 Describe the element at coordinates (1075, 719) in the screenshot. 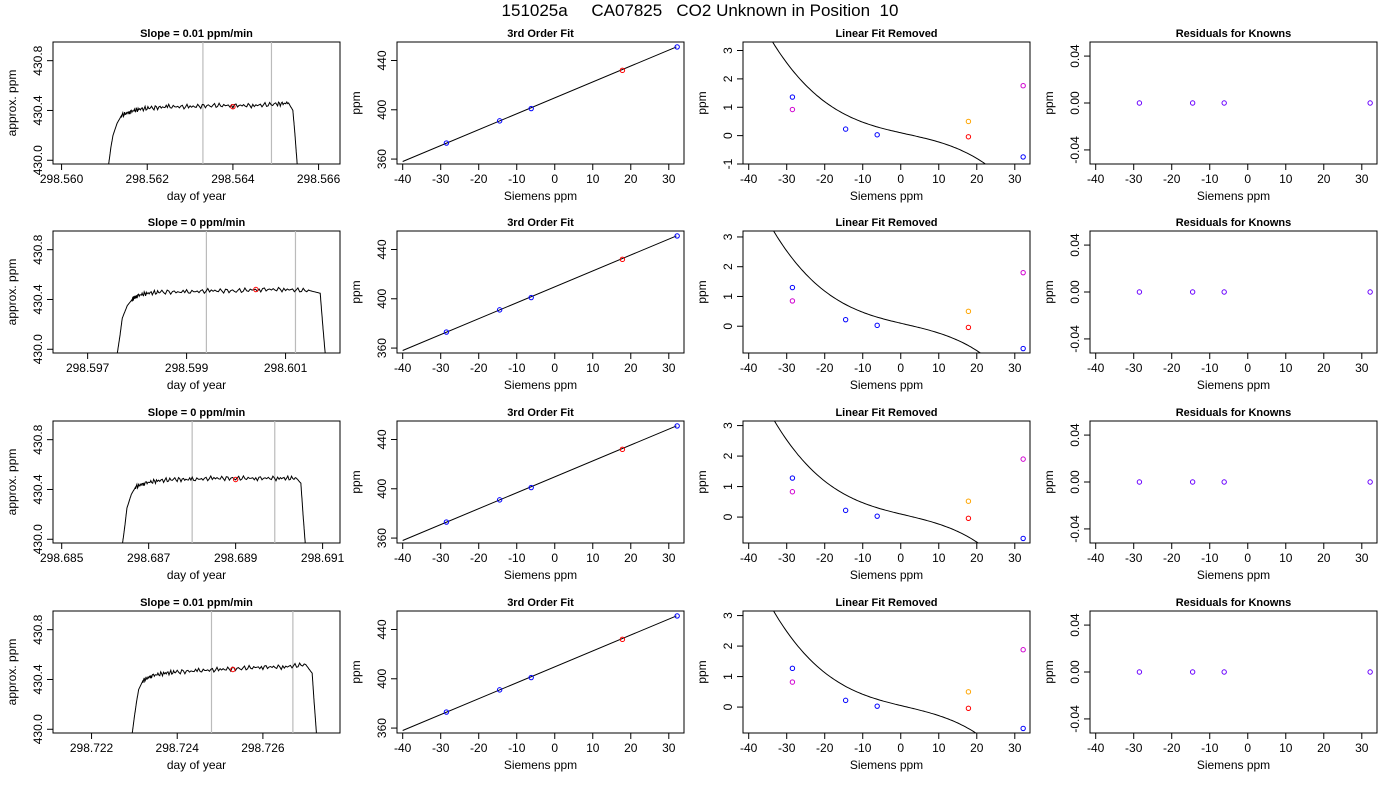

I see `y-tick-label: -0.04` at that location.